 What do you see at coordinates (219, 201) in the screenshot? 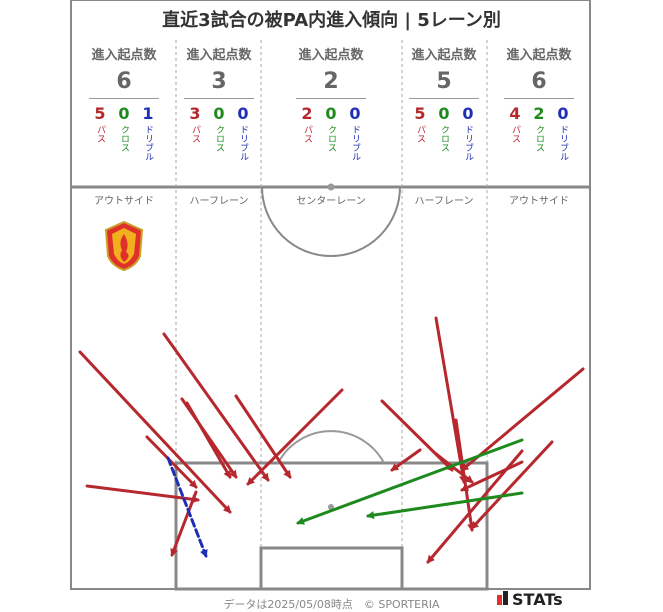
I see `lane-name-half-left: ハーフレーン` at bounding box center [219, 201].